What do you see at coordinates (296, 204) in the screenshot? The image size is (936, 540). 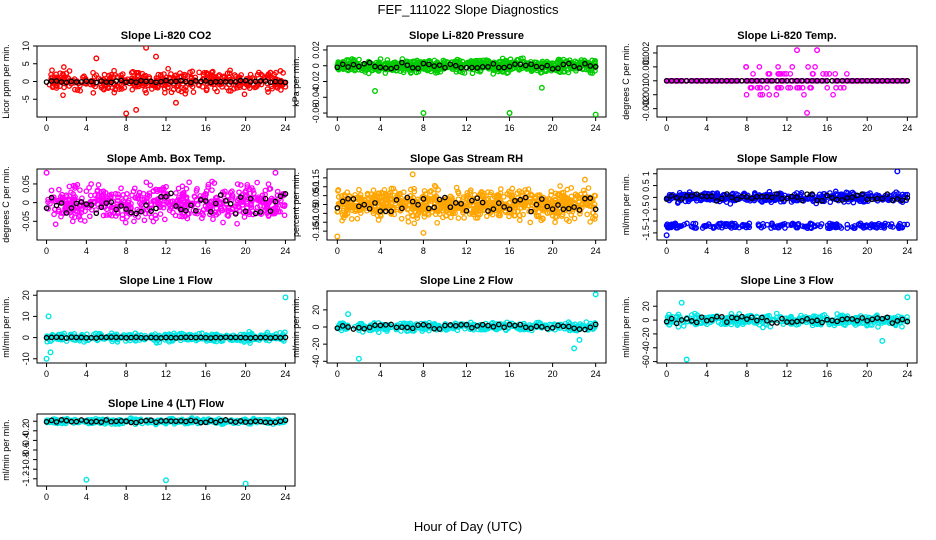 I see `panel-y-label: percent per min.` at bounding box center [296, 204].